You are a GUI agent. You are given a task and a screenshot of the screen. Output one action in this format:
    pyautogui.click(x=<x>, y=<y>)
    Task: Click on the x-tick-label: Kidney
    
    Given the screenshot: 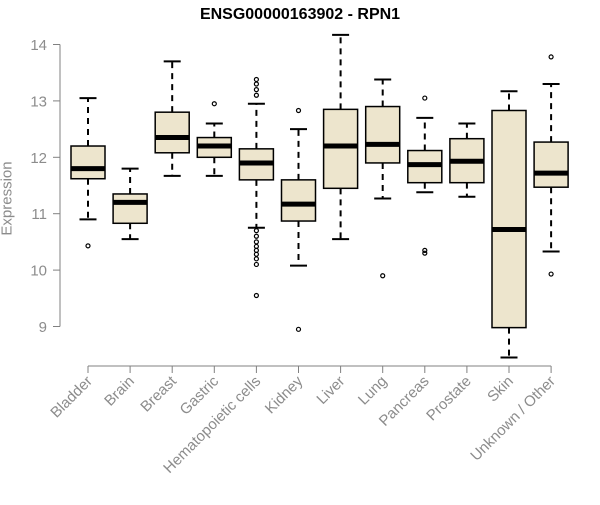 What is the action you would take?
    pyautogui.click(x=284, y=394)
    